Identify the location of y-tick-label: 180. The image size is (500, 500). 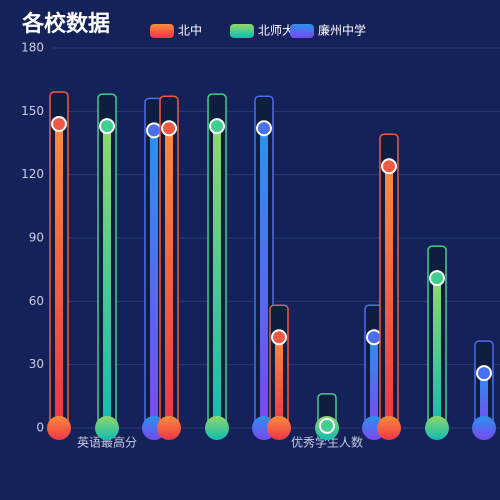
(32, 48).